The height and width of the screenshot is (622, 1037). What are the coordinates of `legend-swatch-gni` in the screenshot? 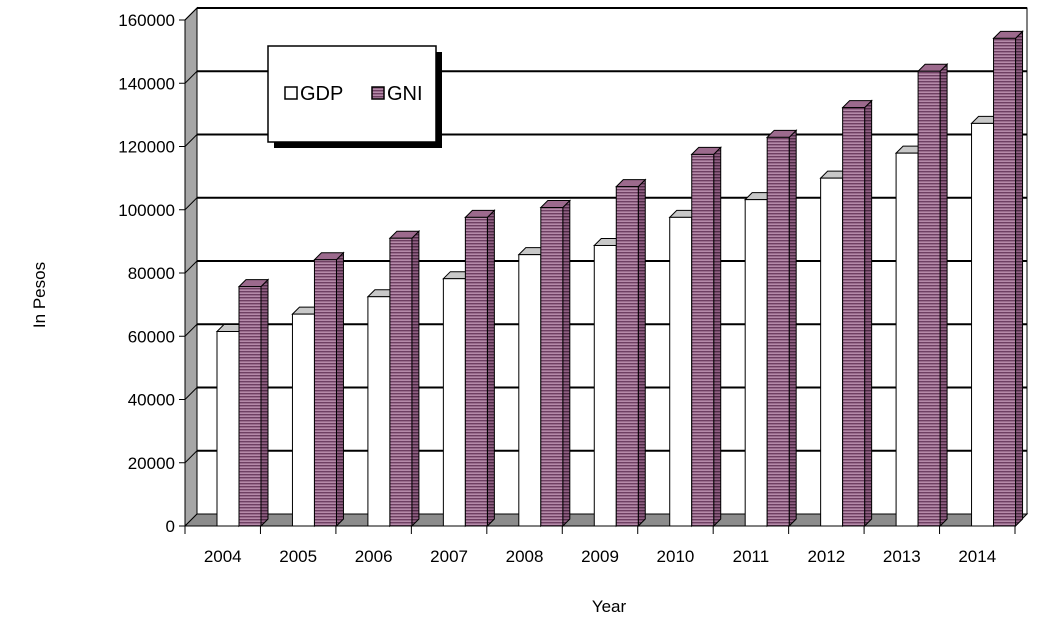 It's located at (378, 93).